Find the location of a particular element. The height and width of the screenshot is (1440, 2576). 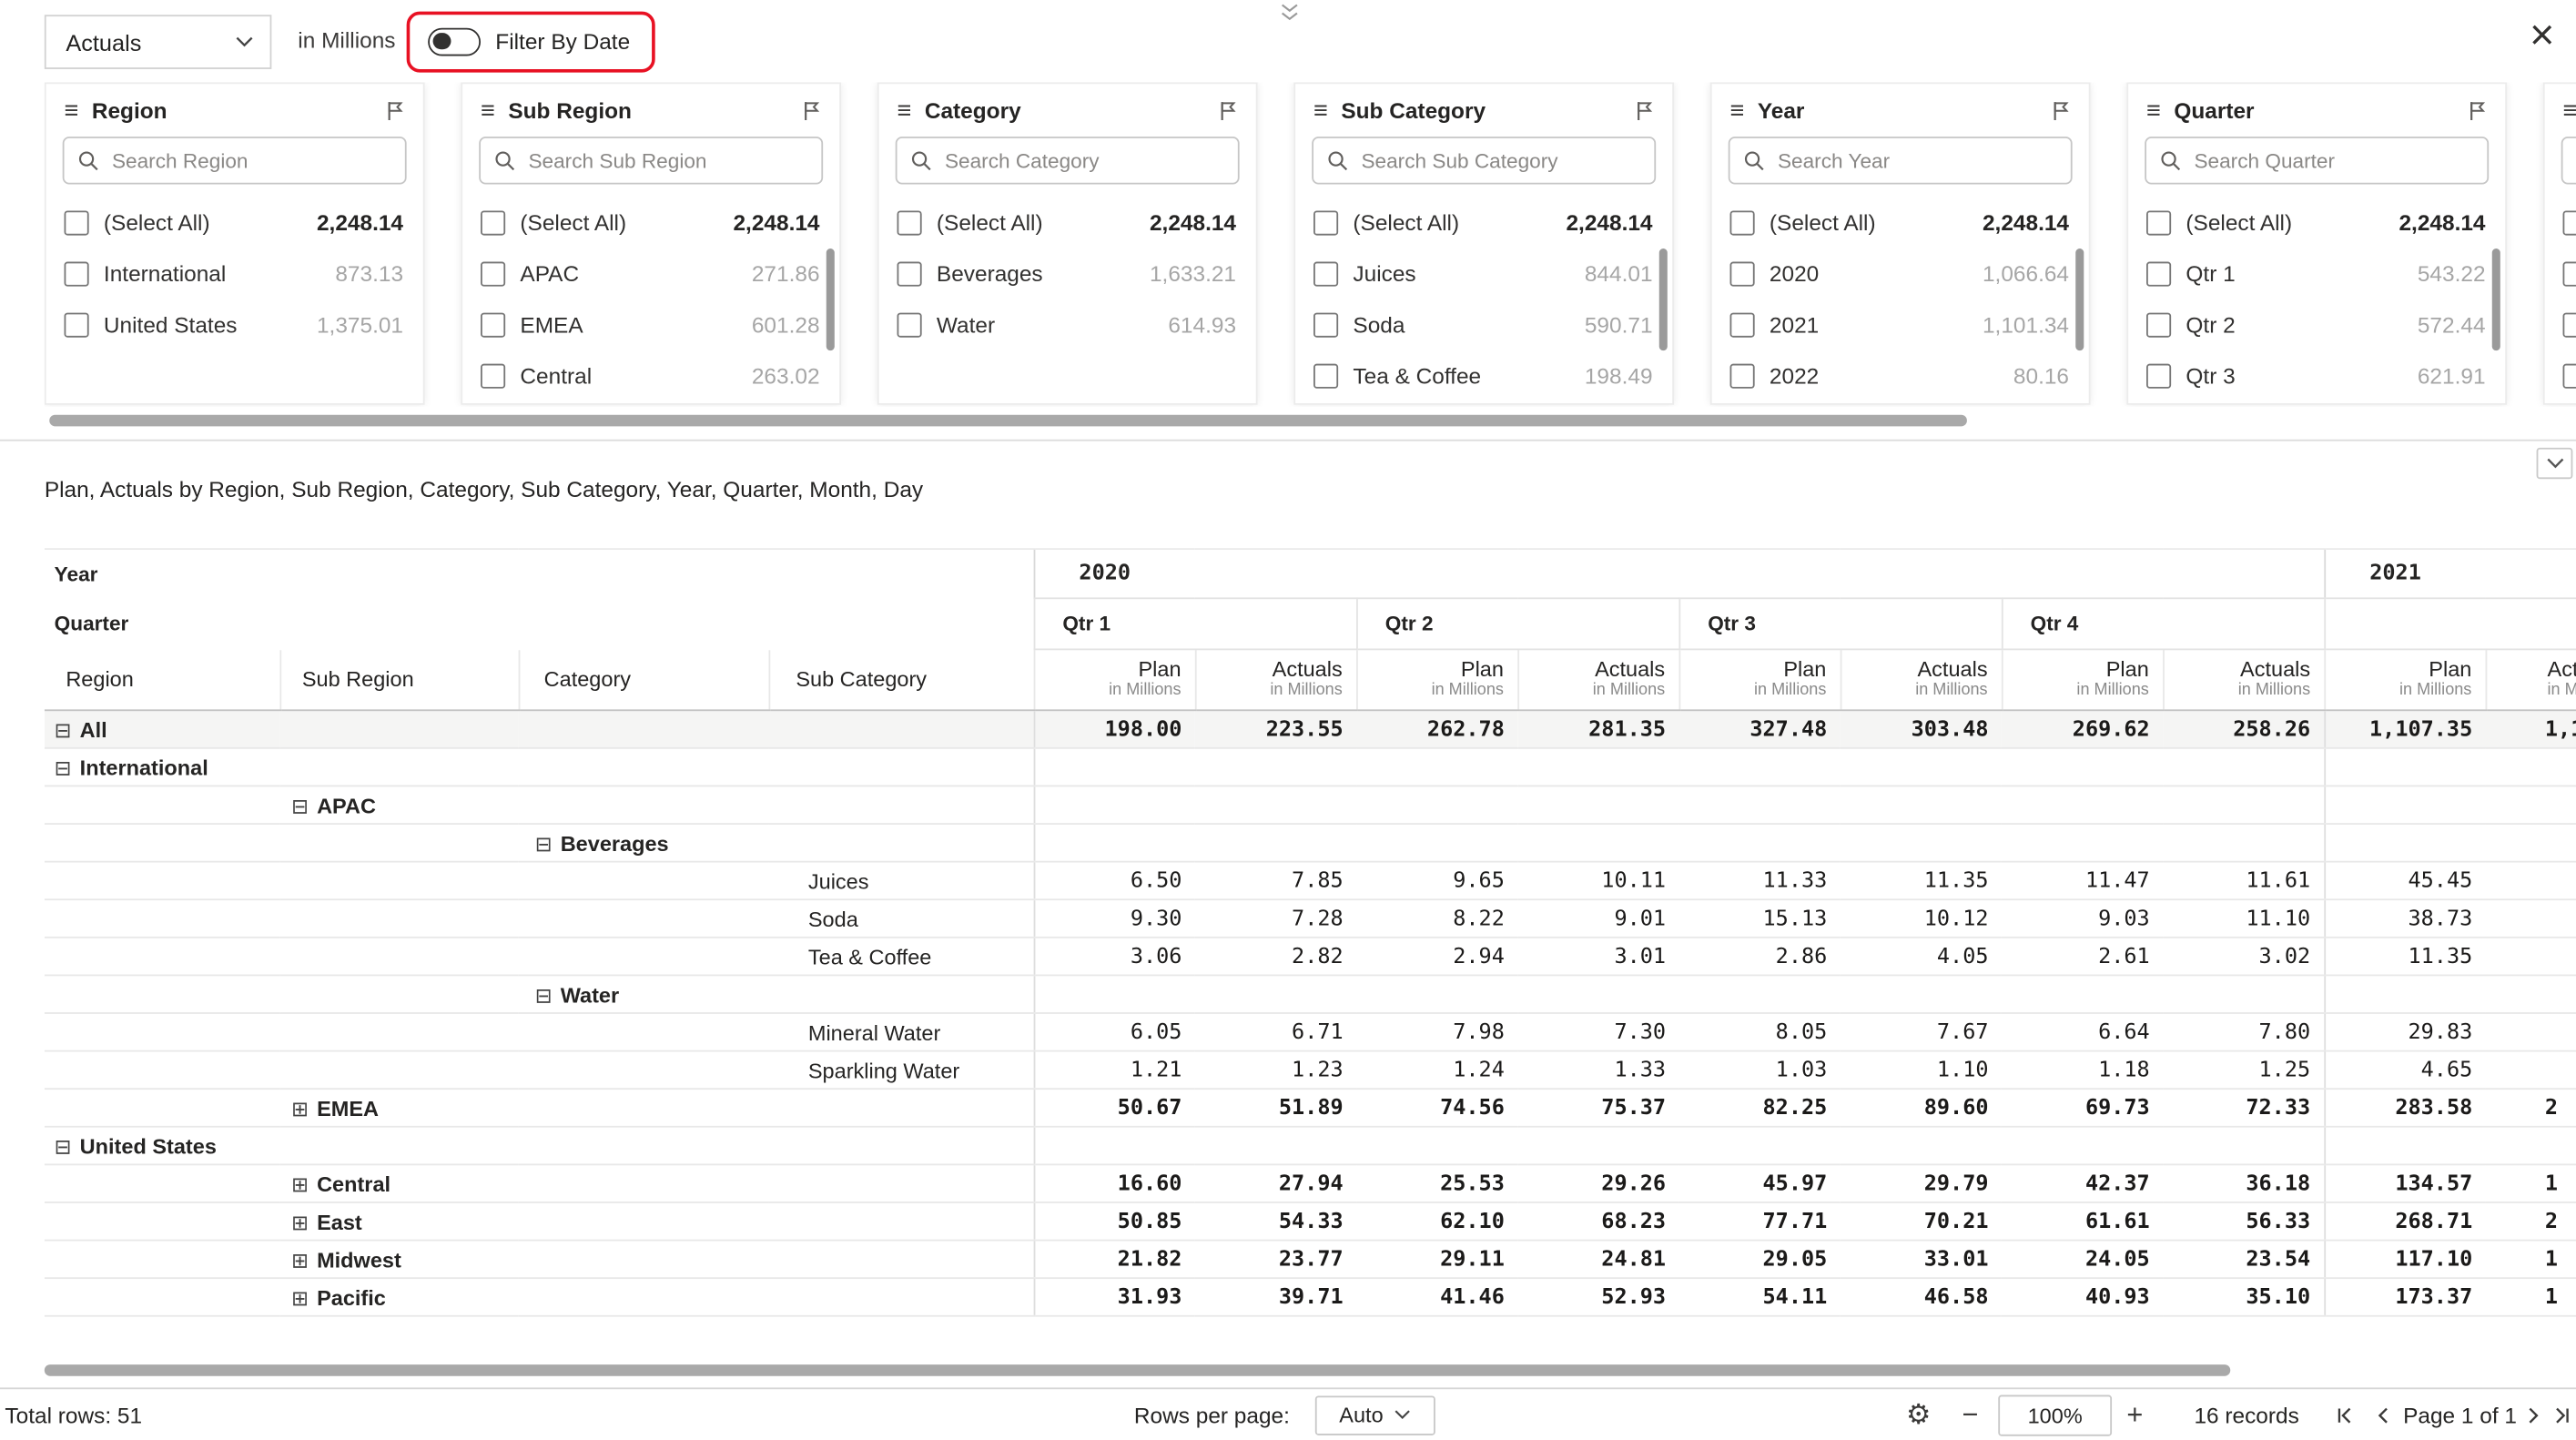

quarter-header-qtr-1: Qtr 1 is located at coordinates (1194, 625).